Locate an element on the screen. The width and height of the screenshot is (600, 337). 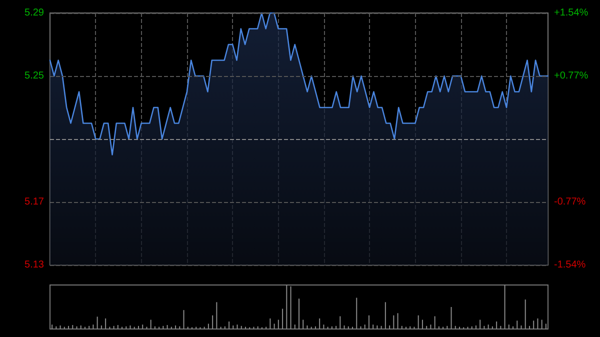
y2-tick-label: -1.54% is located at coordinates (570, 265).